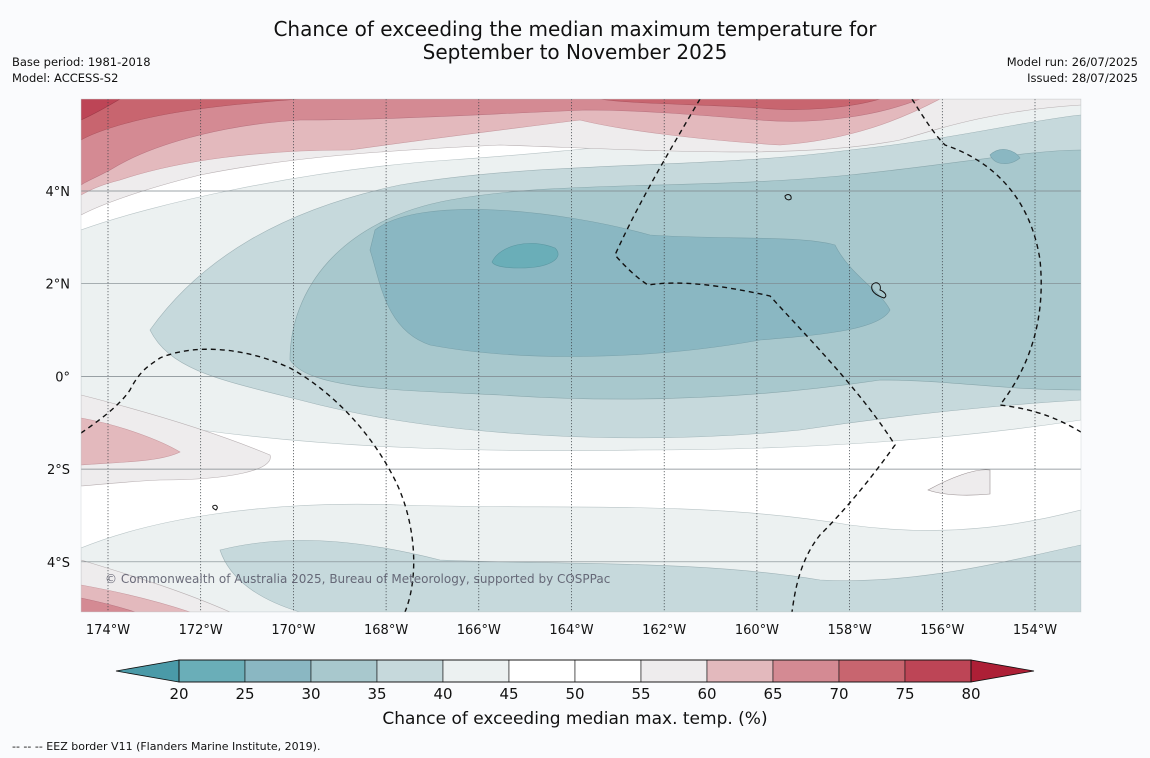  Describe the element at coordinates (58, 470) in the screenshot. I see `latitude-tick-label: 2°S` at that location.